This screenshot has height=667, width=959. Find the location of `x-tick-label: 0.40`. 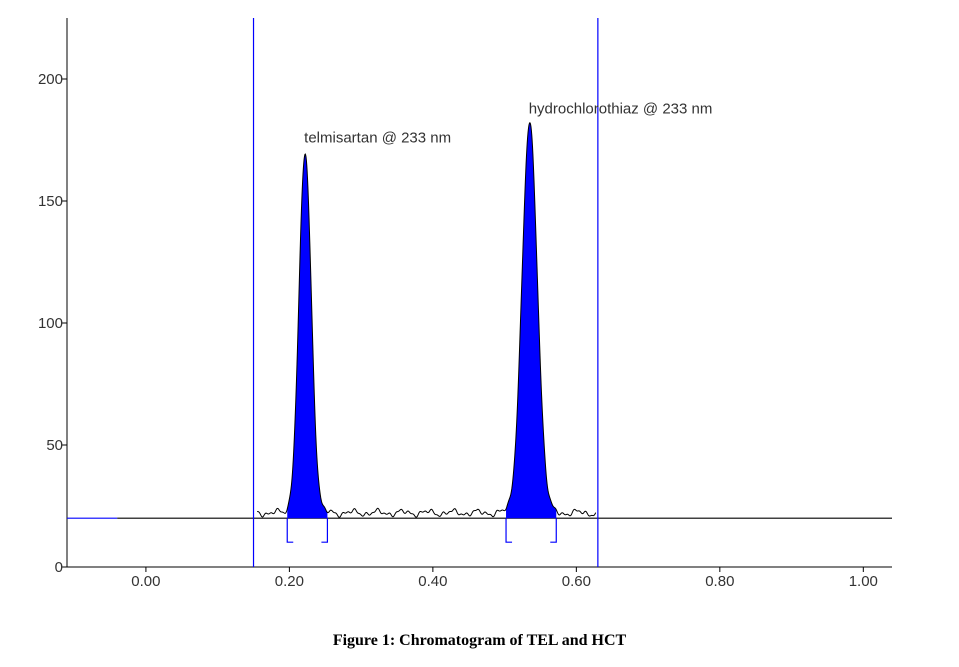

x-tick-label: 0.40 is located at coordinates (432, 581).